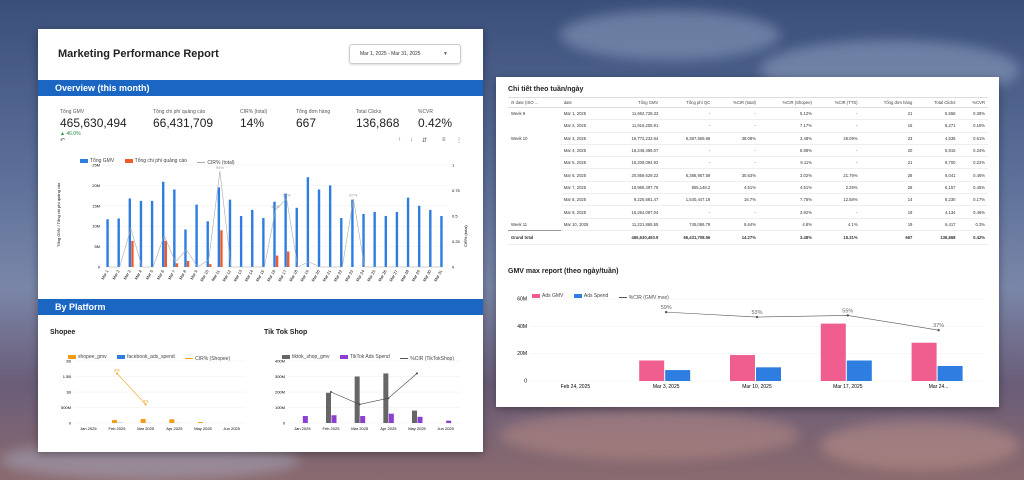 This screenshot has height=480, width=1024. Describe the element at coordinates (757, 387) in the screenshot. I see `x-tick-label: Mar 10, 2025` at that location.